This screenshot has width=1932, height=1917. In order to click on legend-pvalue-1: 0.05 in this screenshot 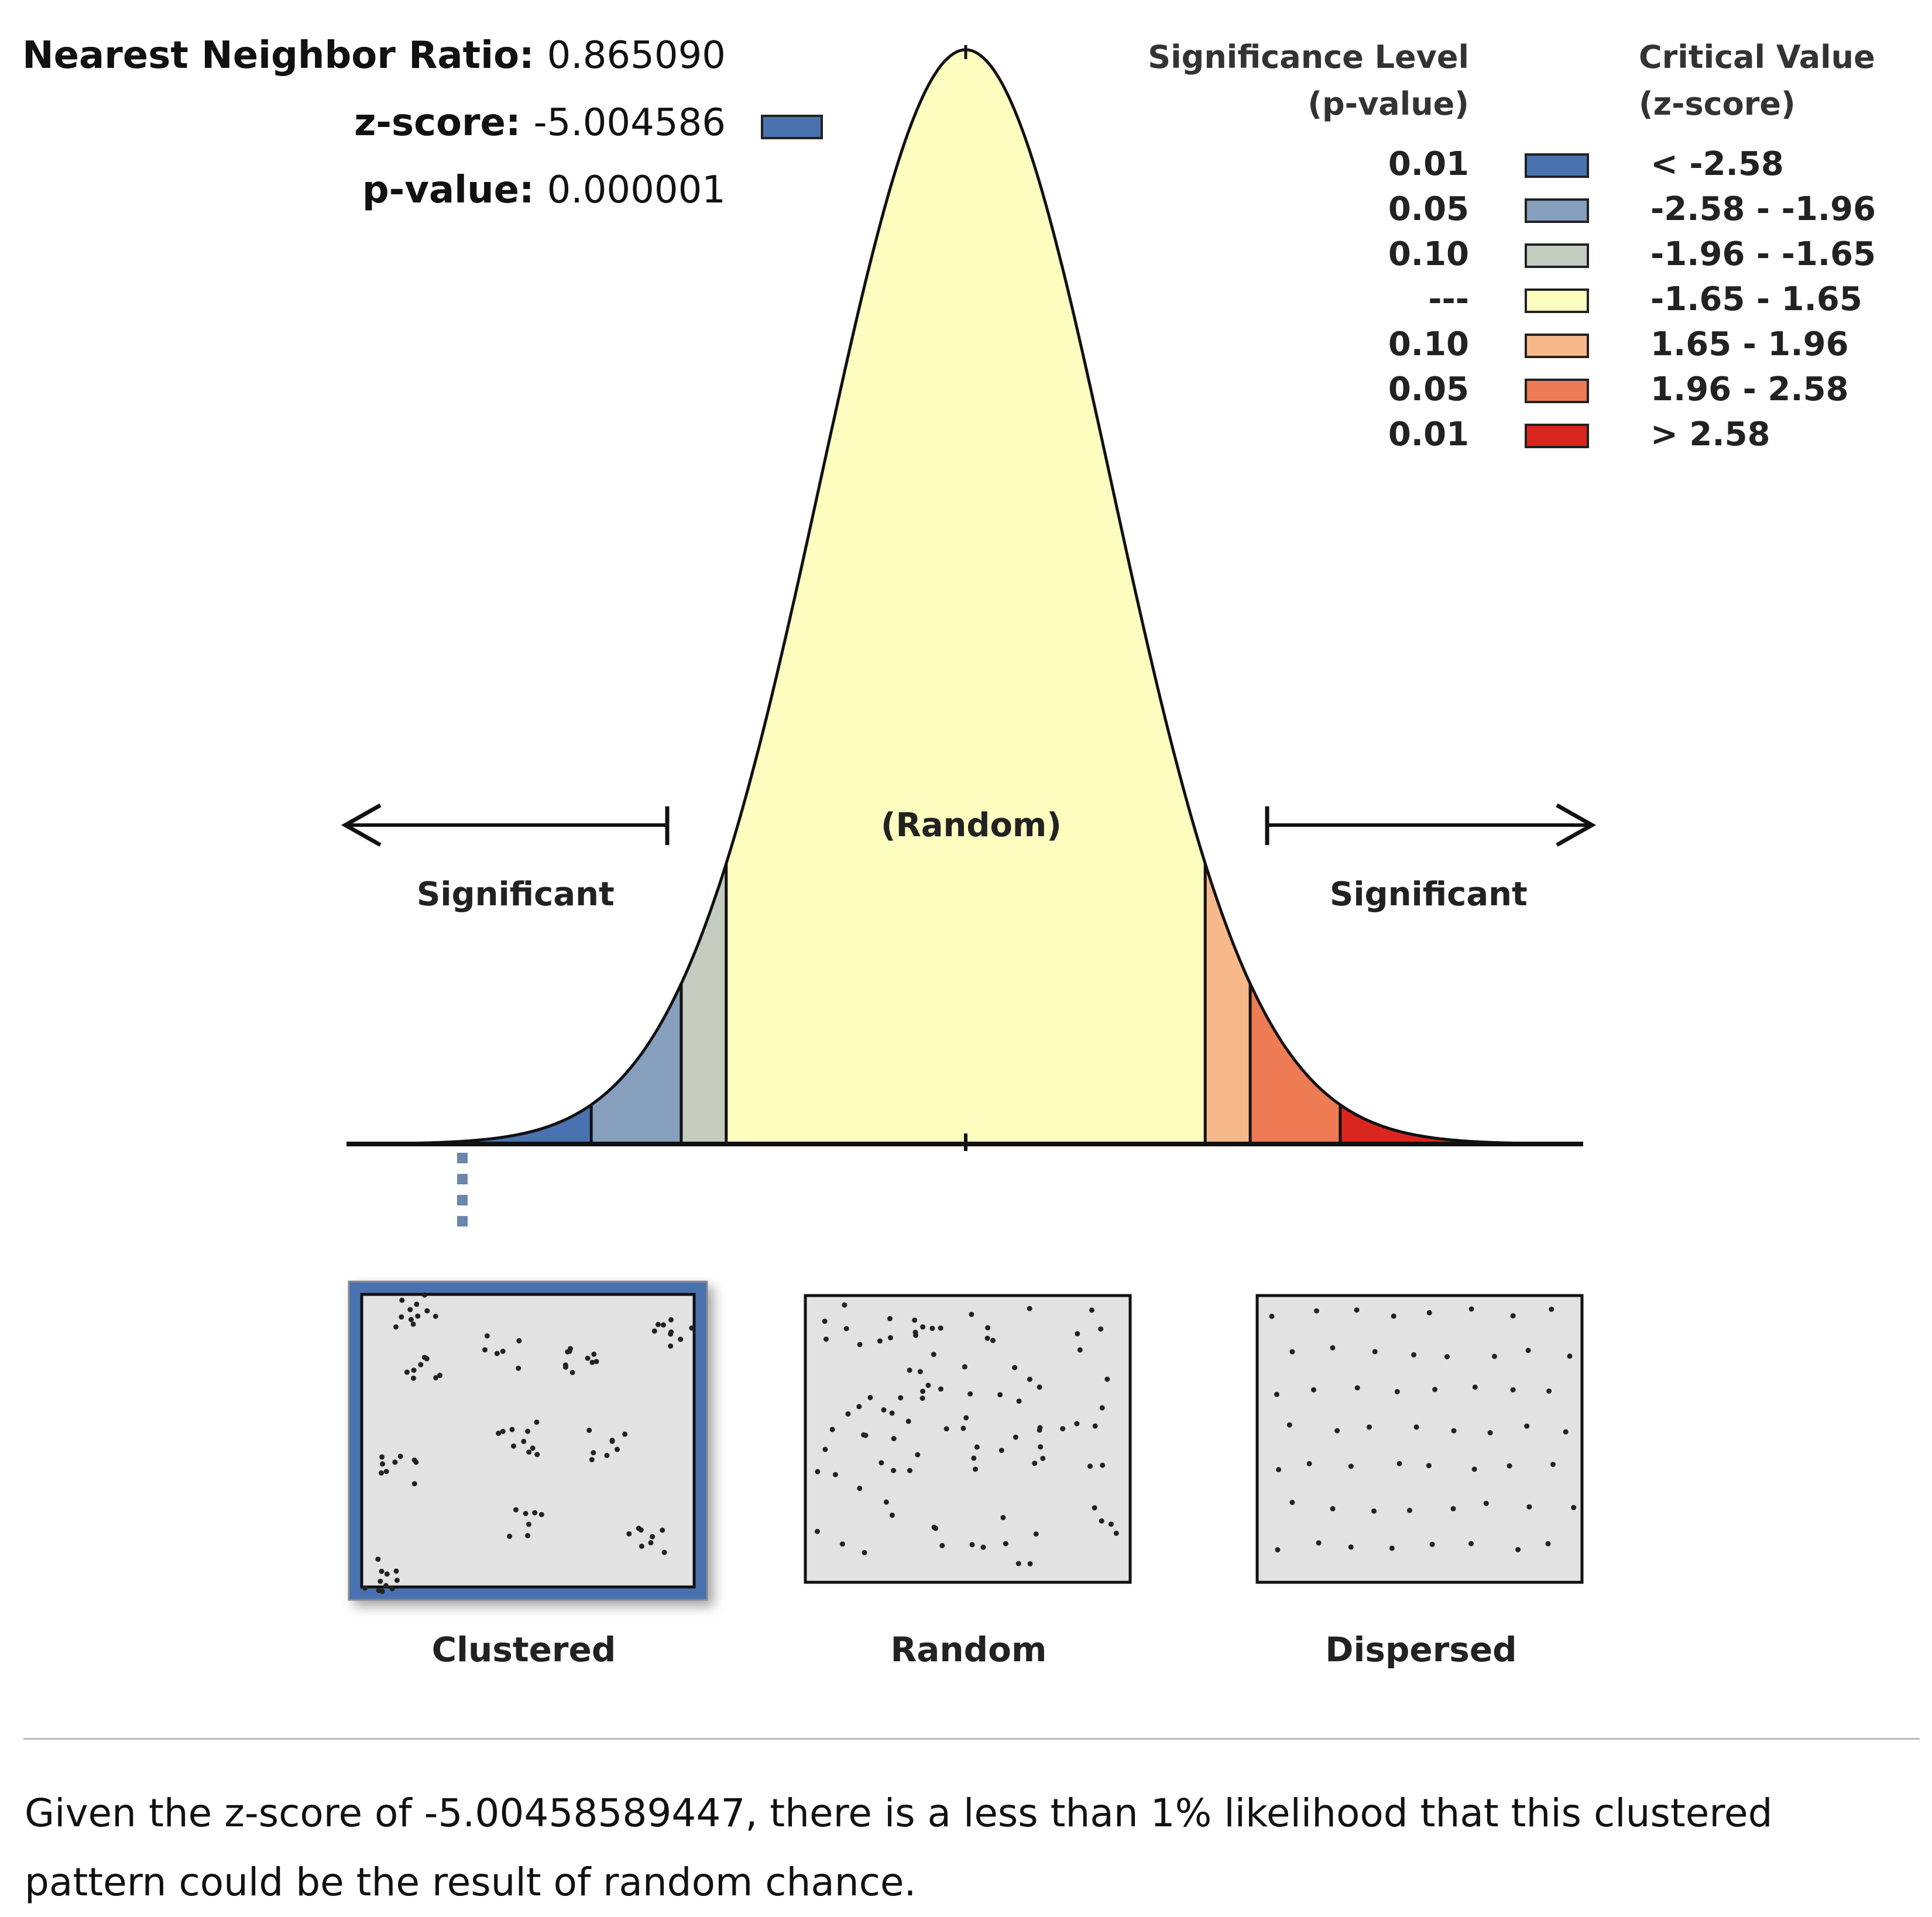, I will do `click(1429, 209)`.